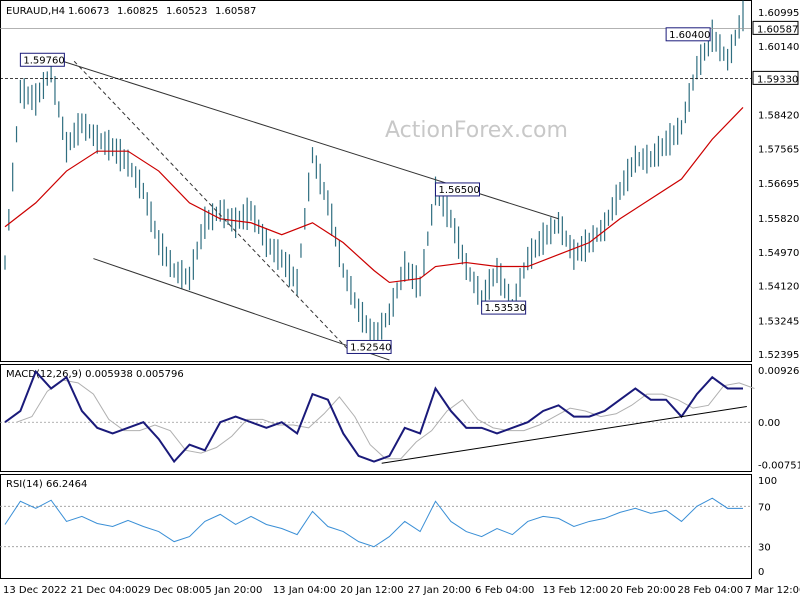 The height and width of the screenshot is (604, 800). Describe the element at coordinates (171, 590) in the screenshot. I see `x-tick-label: 29 Dec 08:00` at that location.